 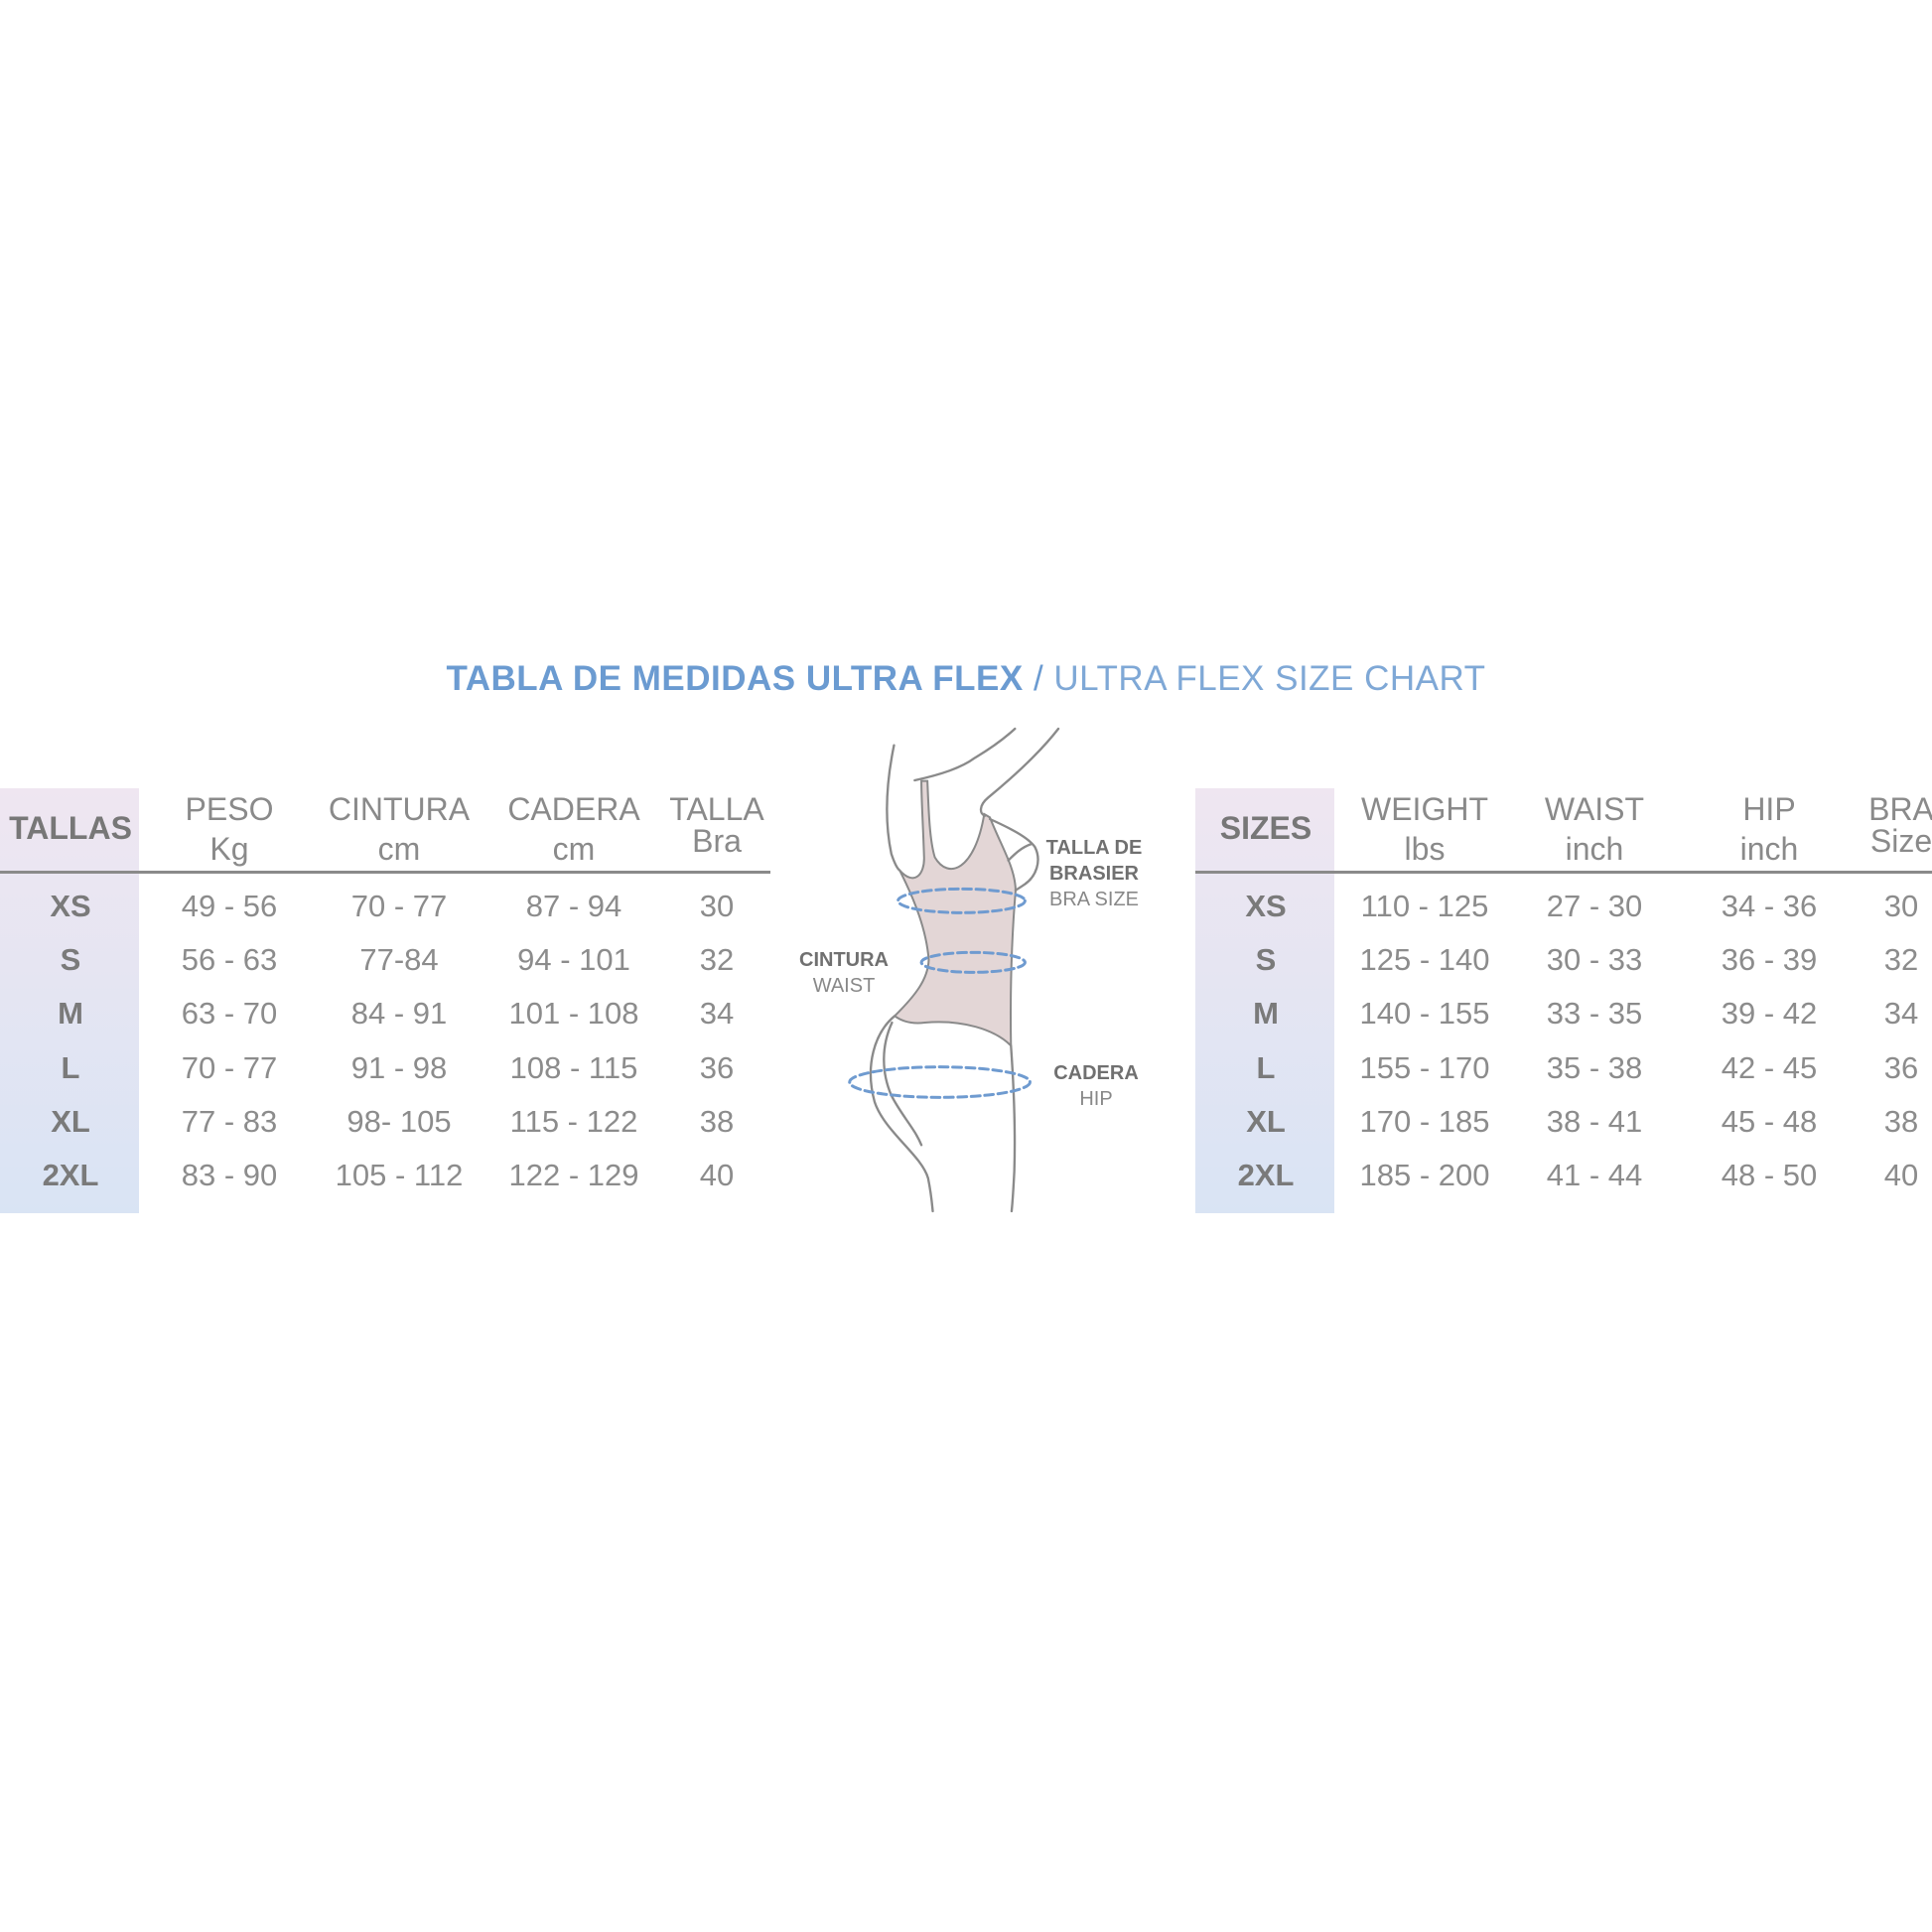 What do you see at coordinates (1594, 1121) in the screenshot?
I see `table-cell: 38 - 41` at bounding box center [1594, 1121].